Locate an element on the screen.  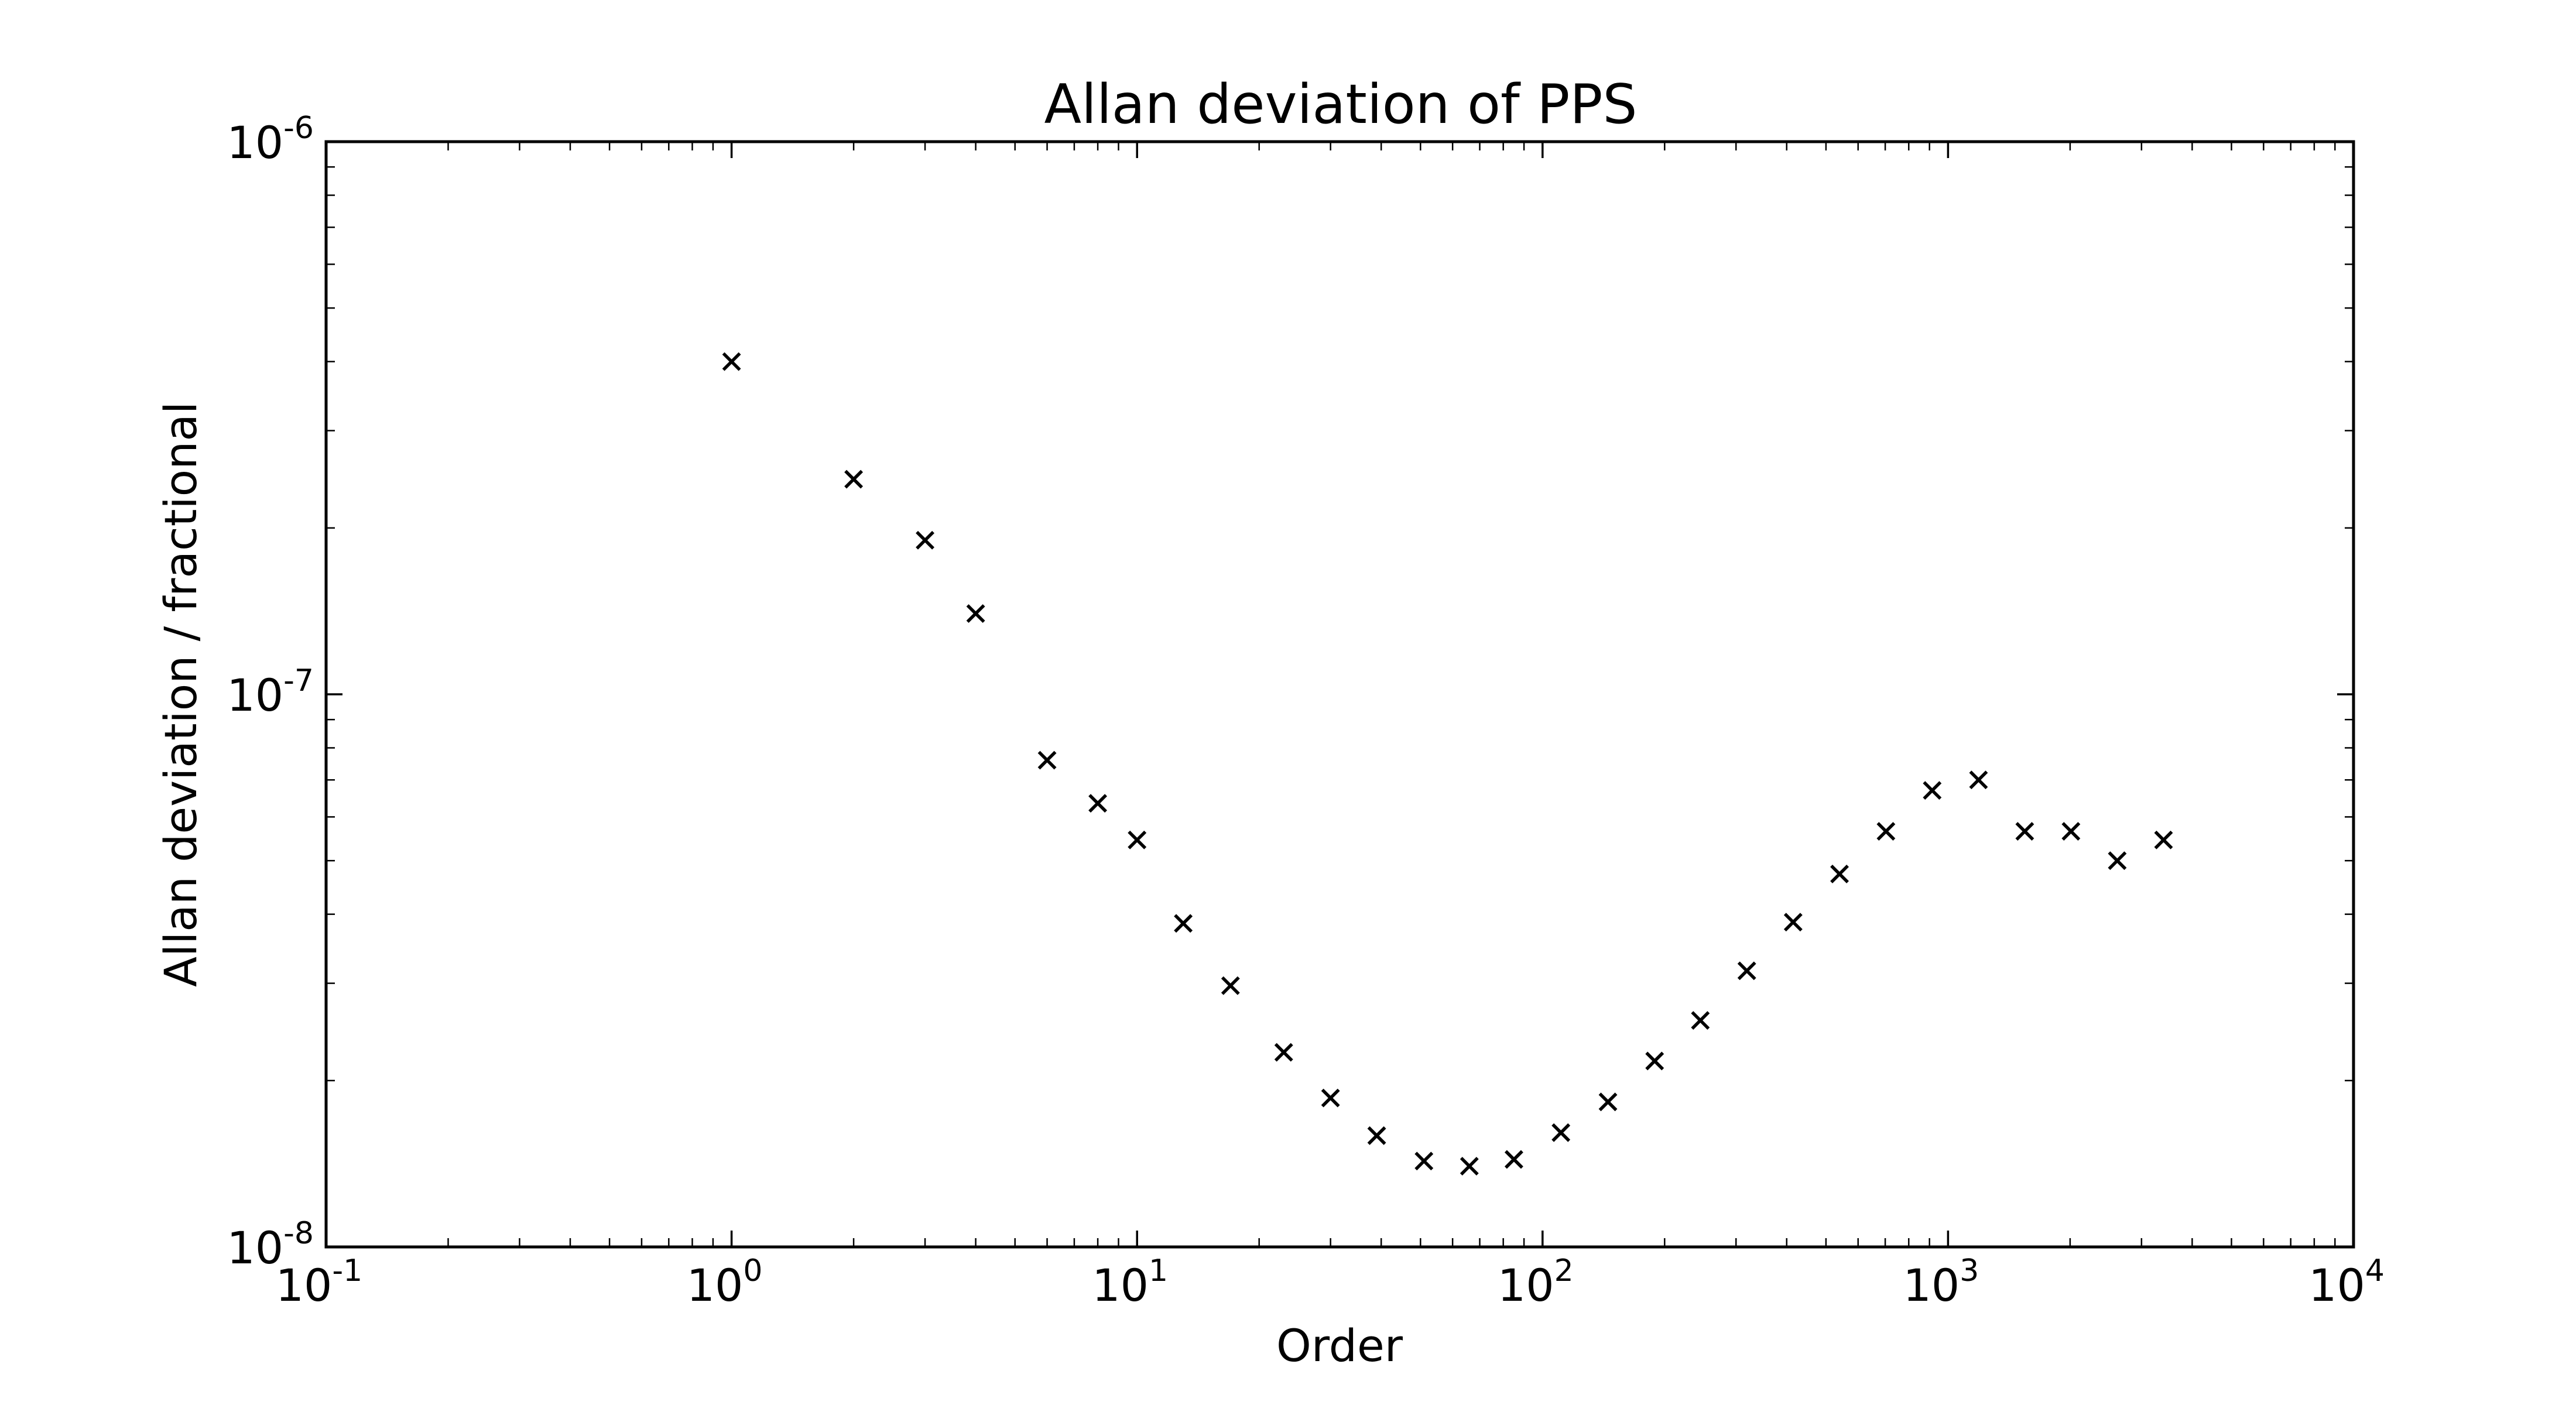
x-tick-label: 10² is located at coordinates (1536, 1282).